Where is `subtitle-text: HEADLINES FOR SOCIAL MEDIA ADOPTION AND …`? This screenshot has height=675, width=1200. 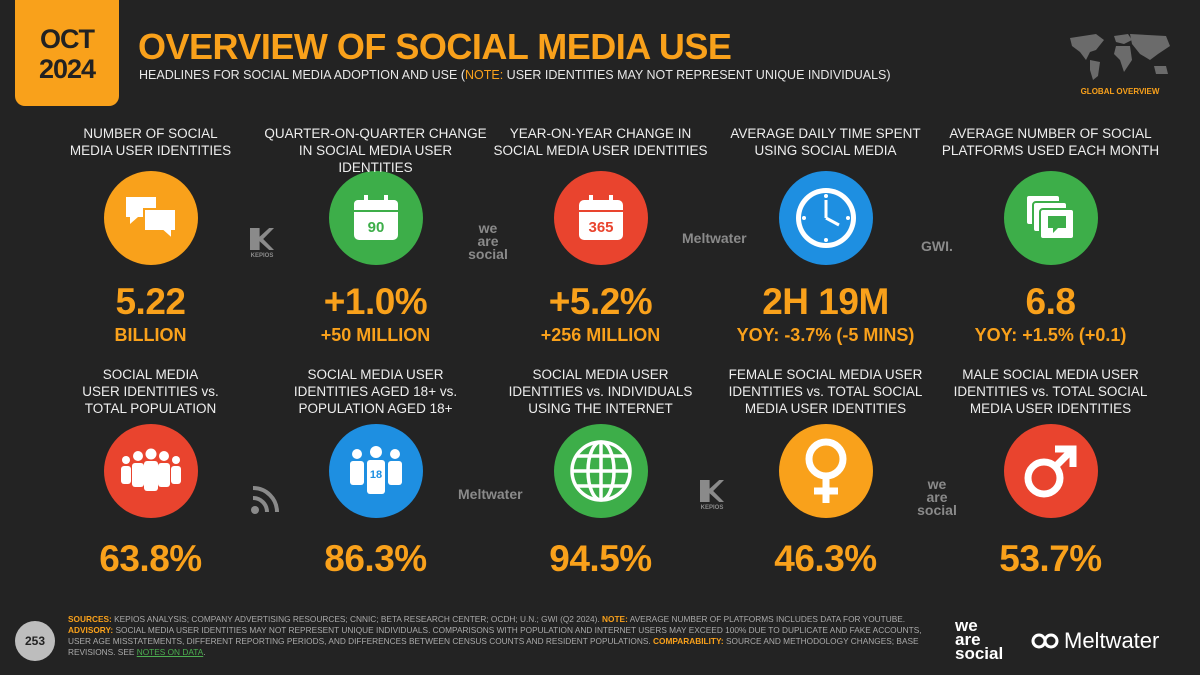
subtitle-text: HEADLINES FOR SOCIAL MEDIA ADOPTION AND … is located at coordinates (302, 75).